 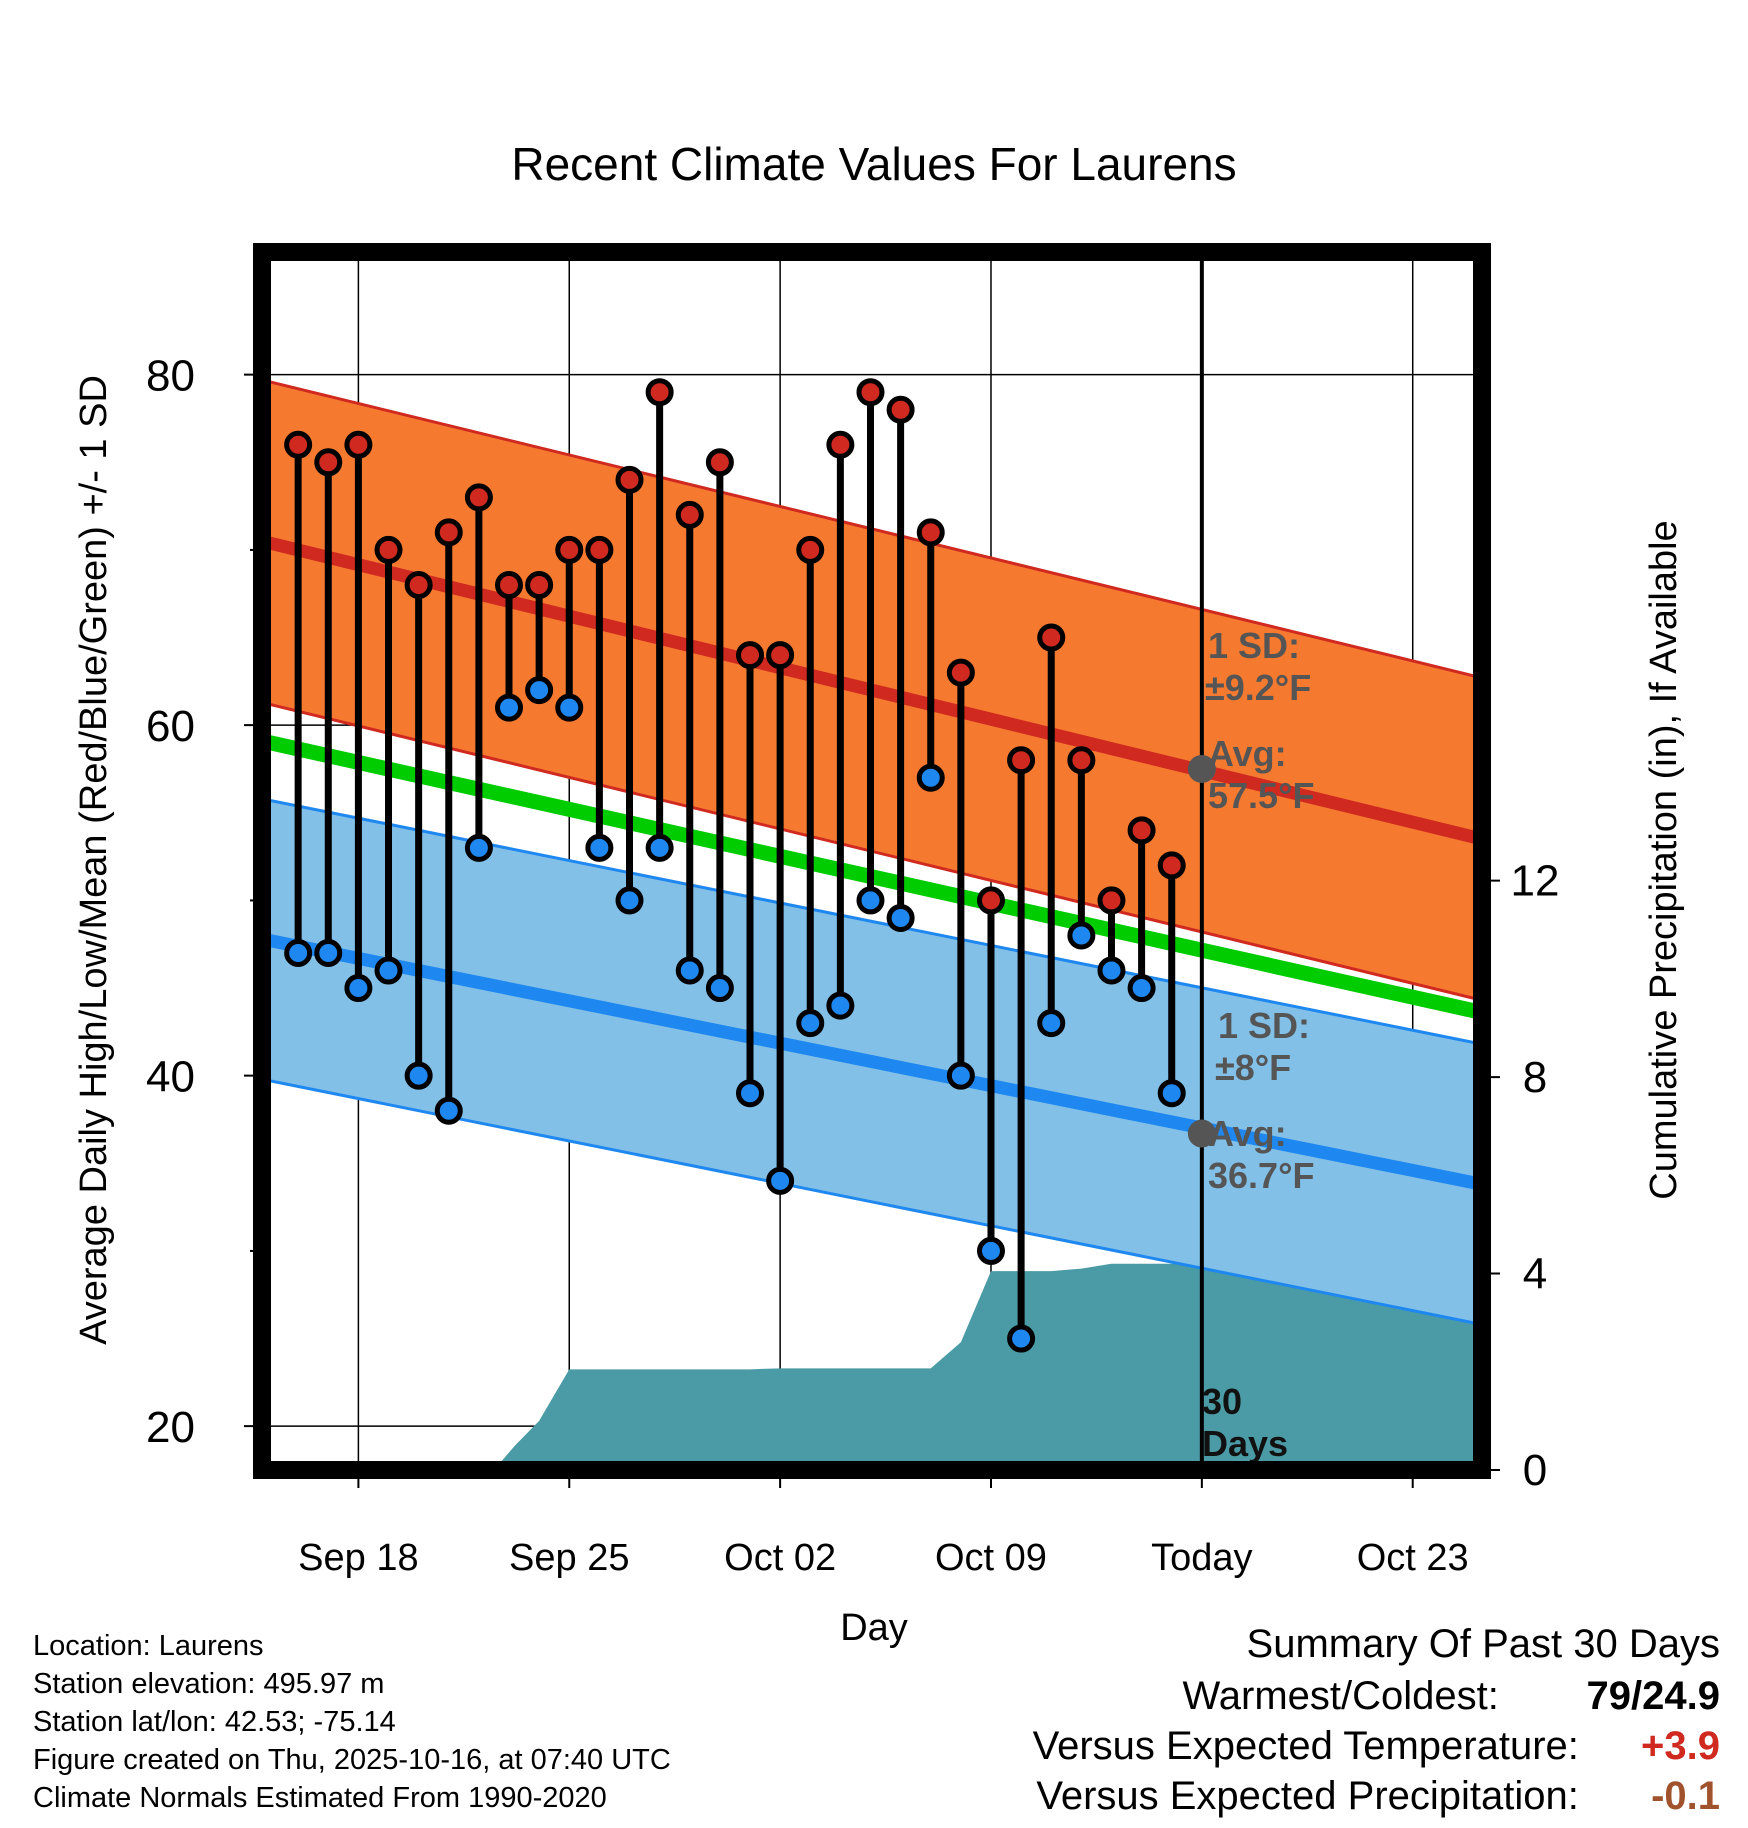 What do you see at coordinates (358, 1558) in the screenshot?
I see `x-tick-label: Sep 18` at bounding box center [358, 1558].